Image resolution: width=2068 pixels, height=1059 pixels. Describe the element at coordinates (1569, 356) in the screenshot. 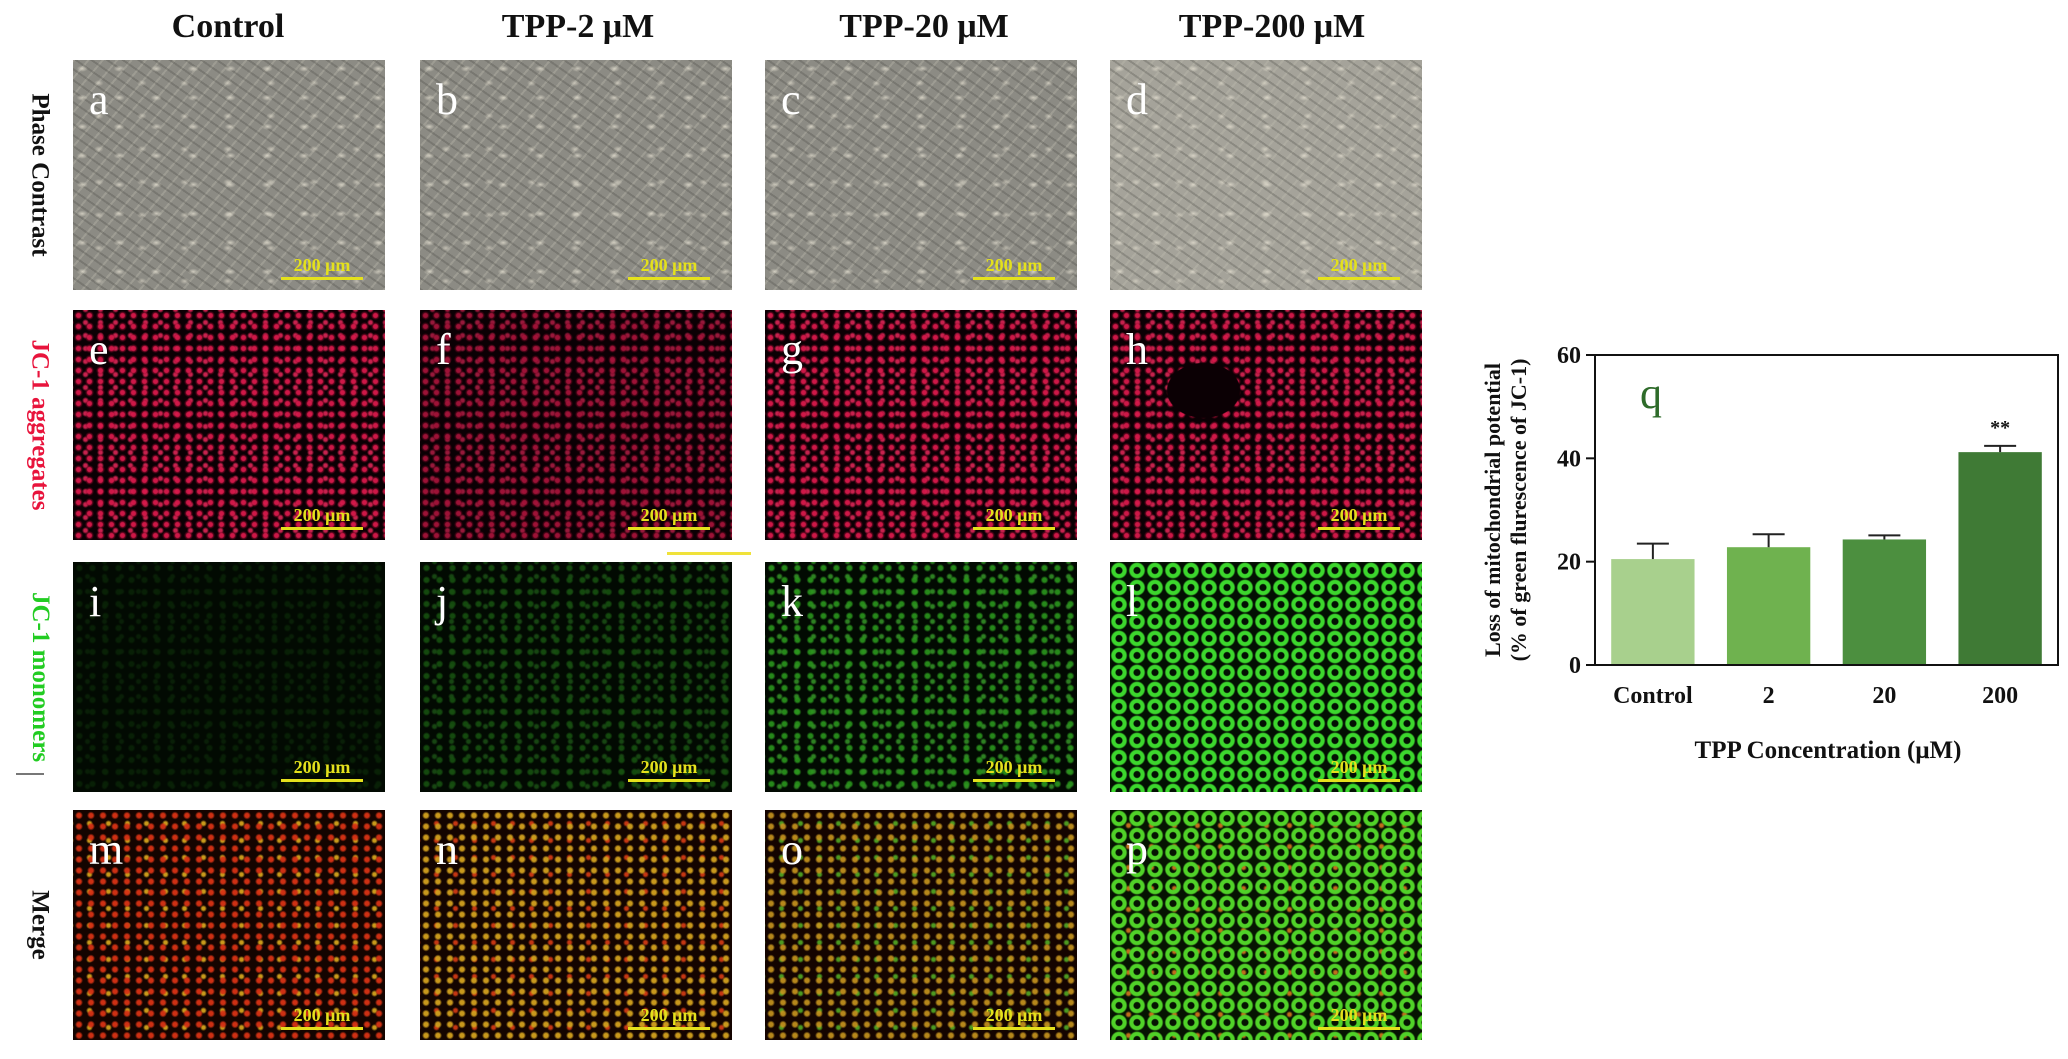

I see `y-tick-label: 60` at that location.